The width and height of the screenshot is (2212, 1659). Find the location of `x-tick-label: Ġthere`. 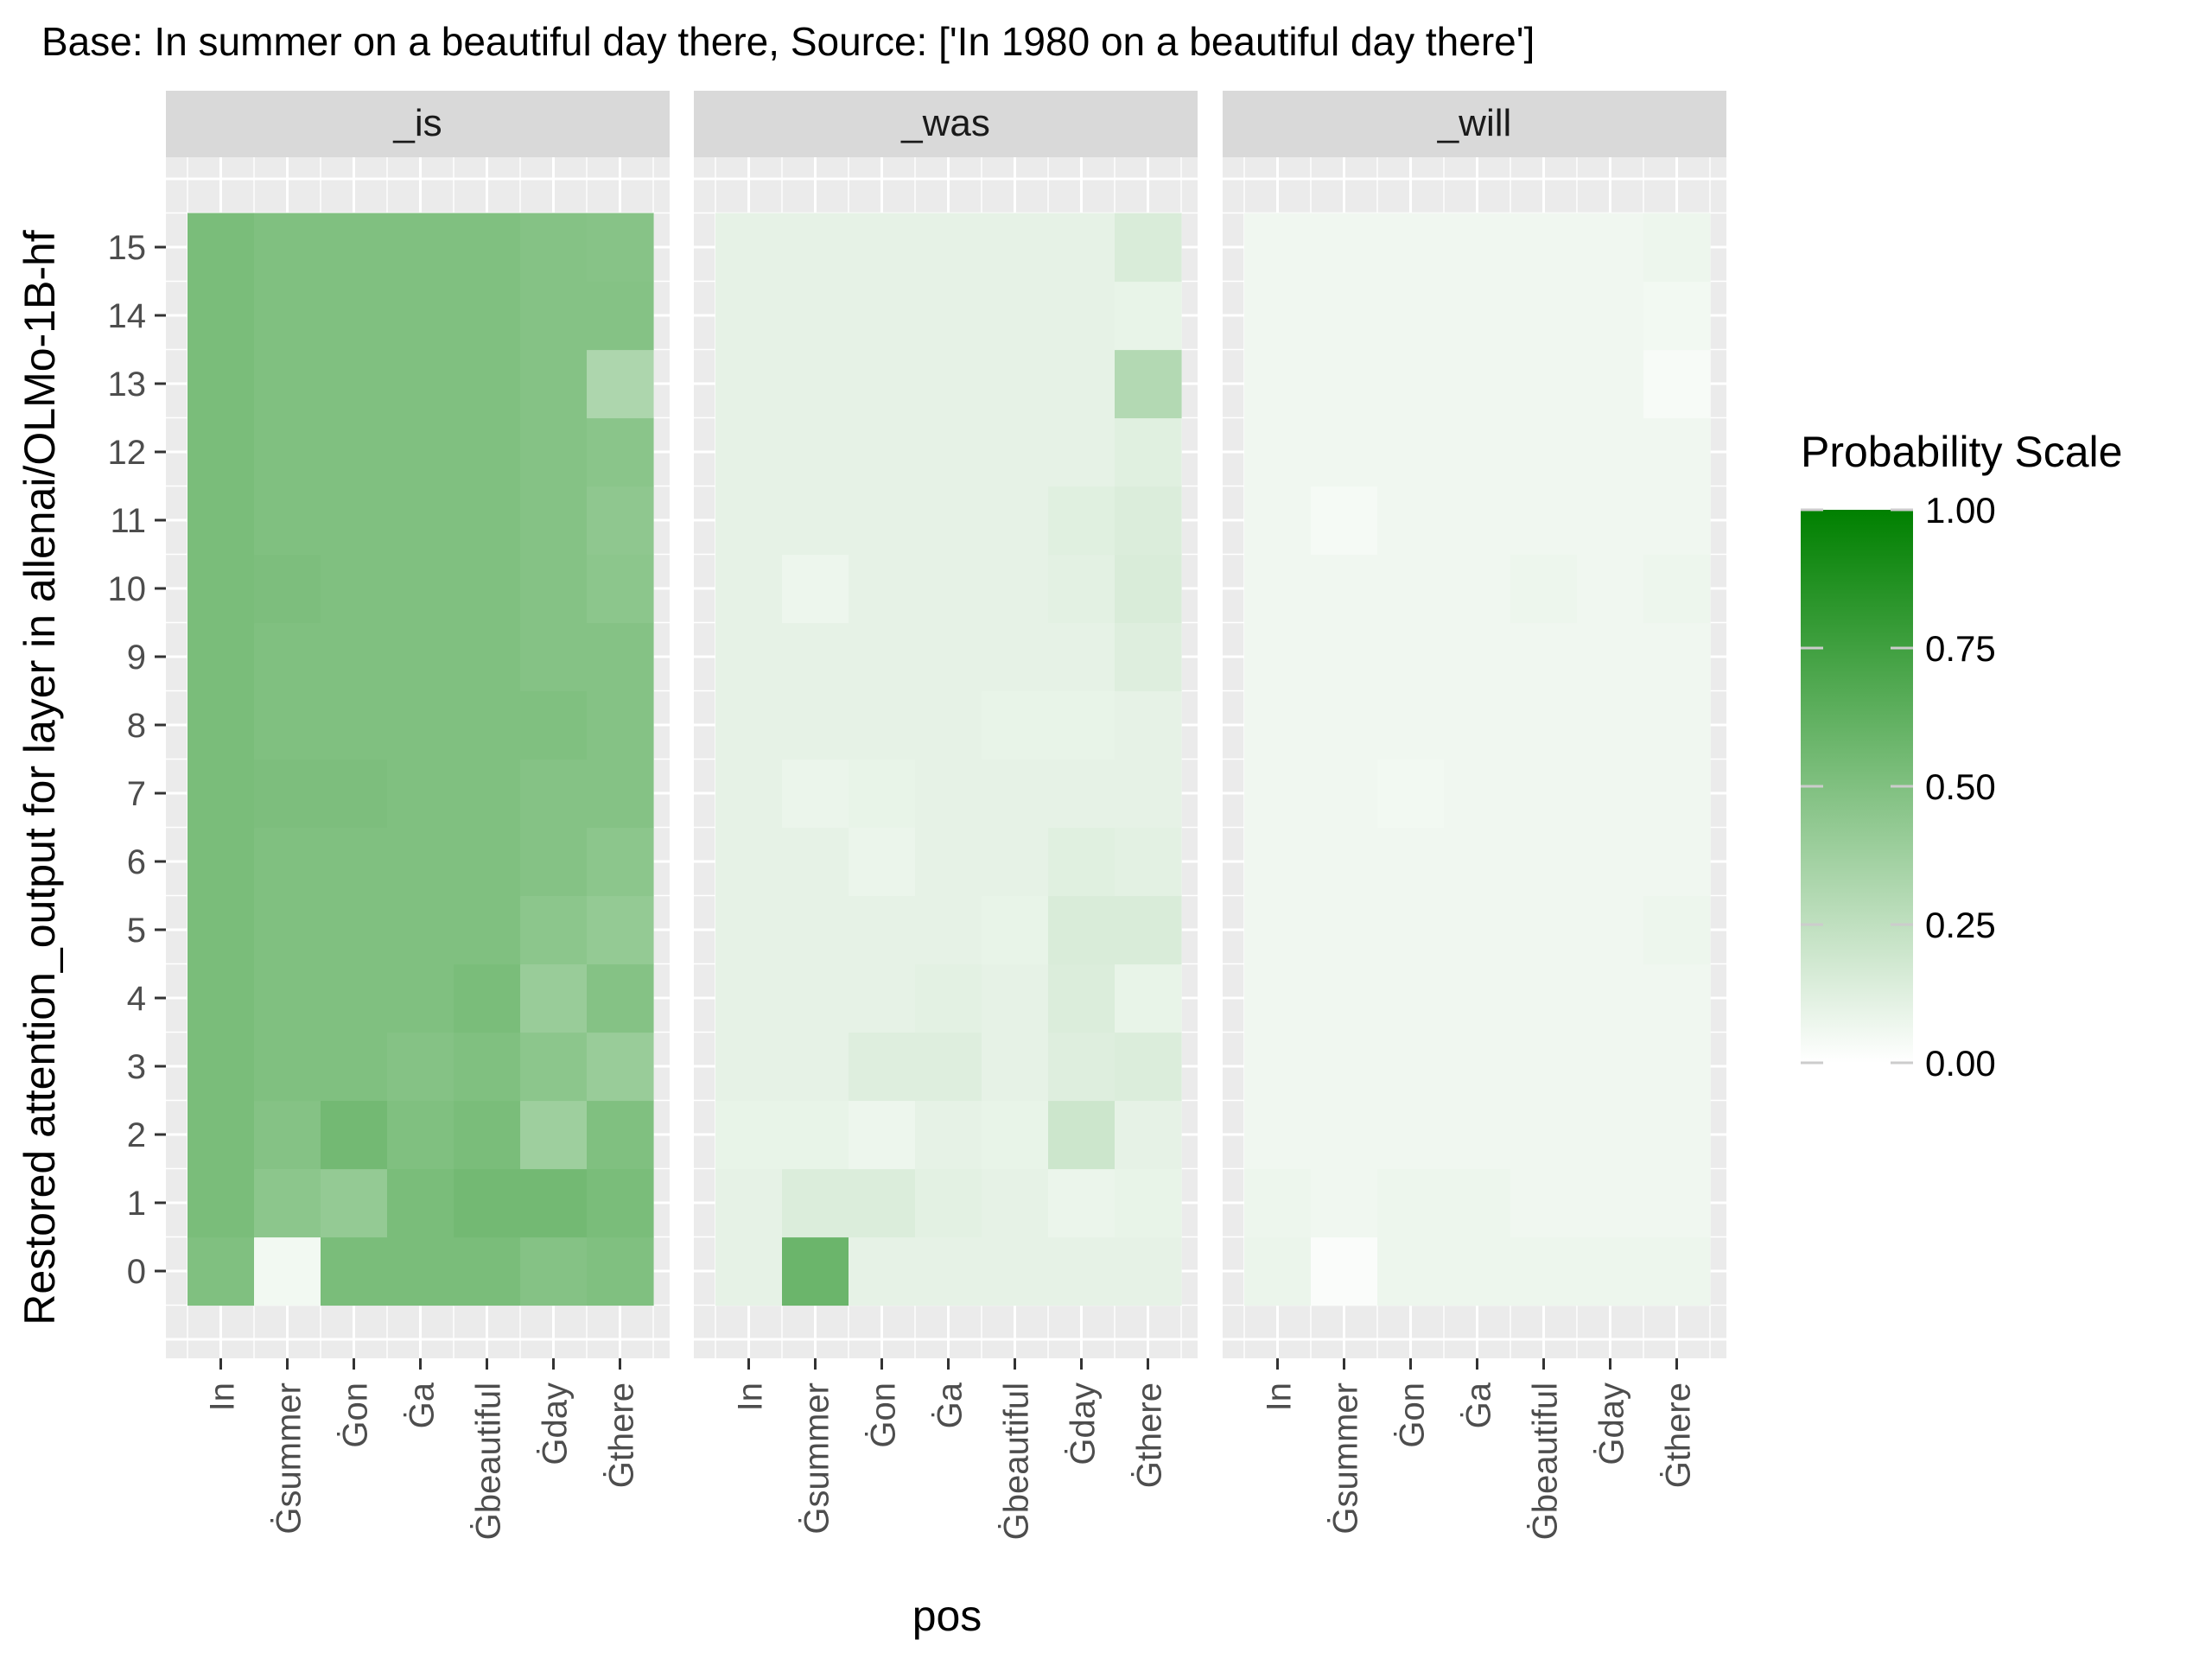

x-tick-label: Ġthere is located at coordinates (621, 1435).